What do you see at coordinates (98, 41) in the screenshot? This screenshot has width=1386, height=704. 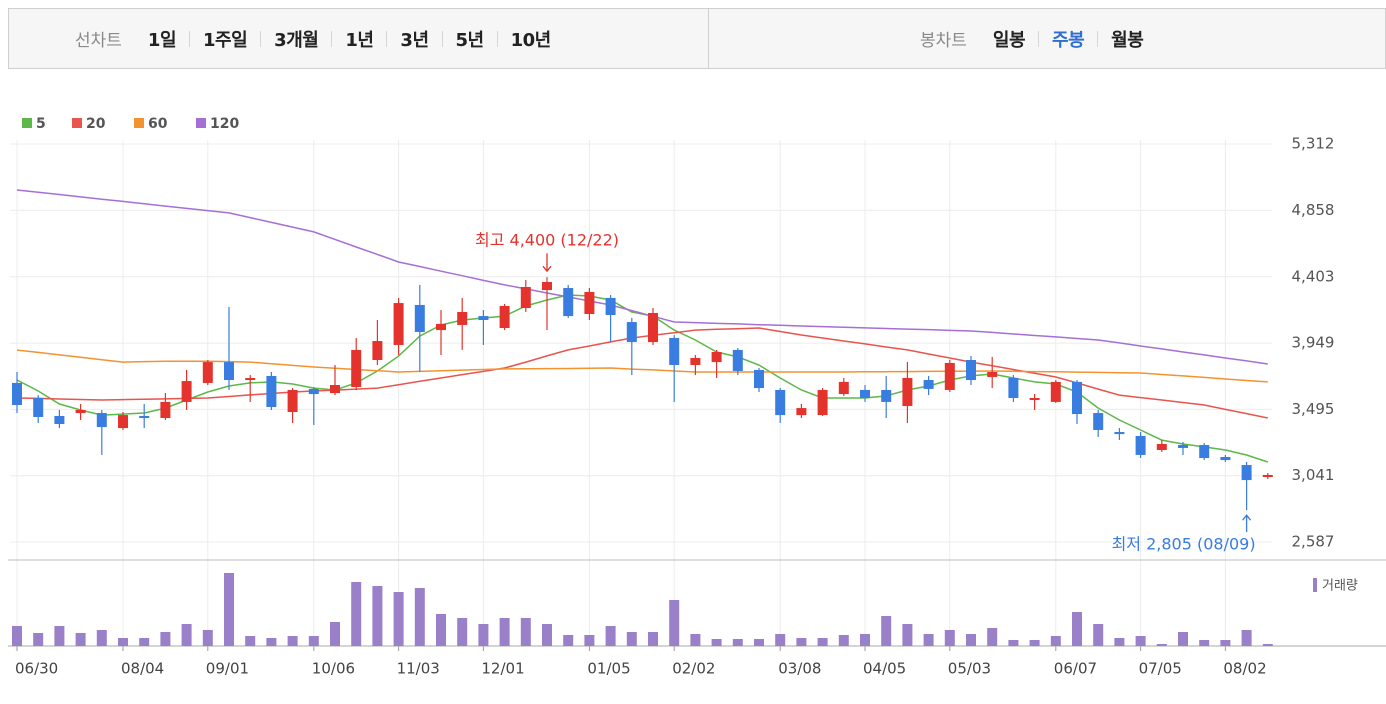 I see `line-chart-label: 선차트` at bounding box center [98, 41].